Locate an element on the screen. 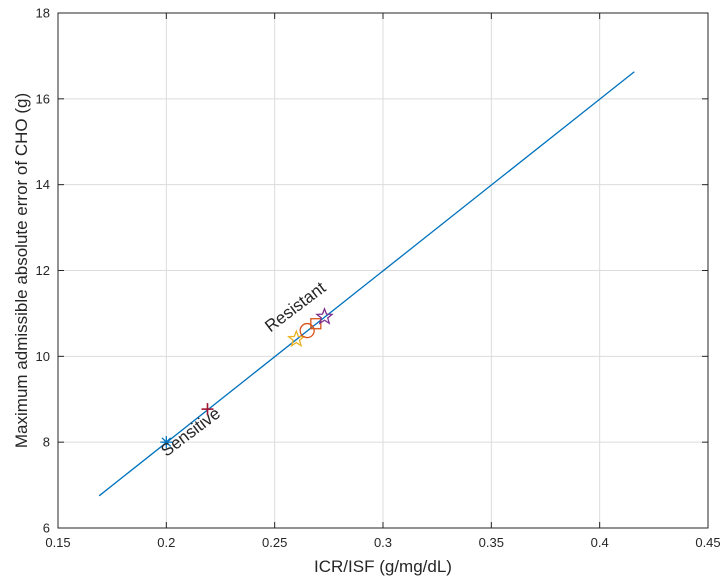 This screenshot has width=725, height=578. annotations: Resistant Sensitive is located at coordinates (243, 369).